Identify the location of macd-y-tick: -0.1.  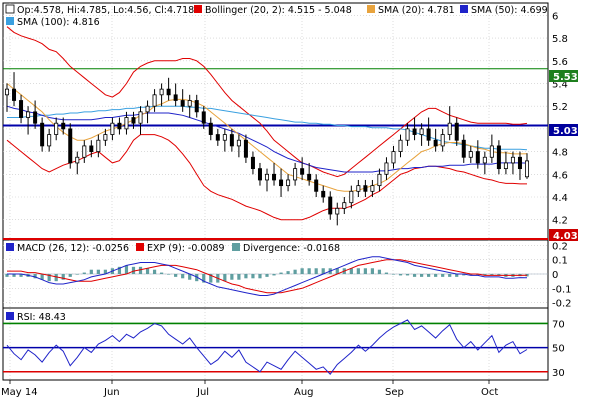
(562, 289).